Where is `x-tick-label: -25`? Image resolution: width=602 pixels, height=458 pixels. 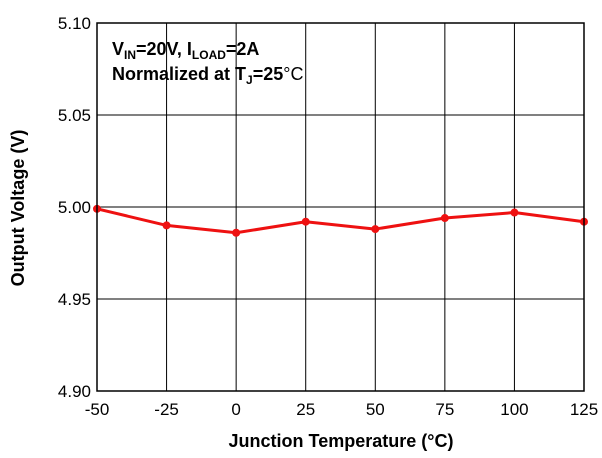 x-tick-label: -25 is located at coordinates (166, 409).